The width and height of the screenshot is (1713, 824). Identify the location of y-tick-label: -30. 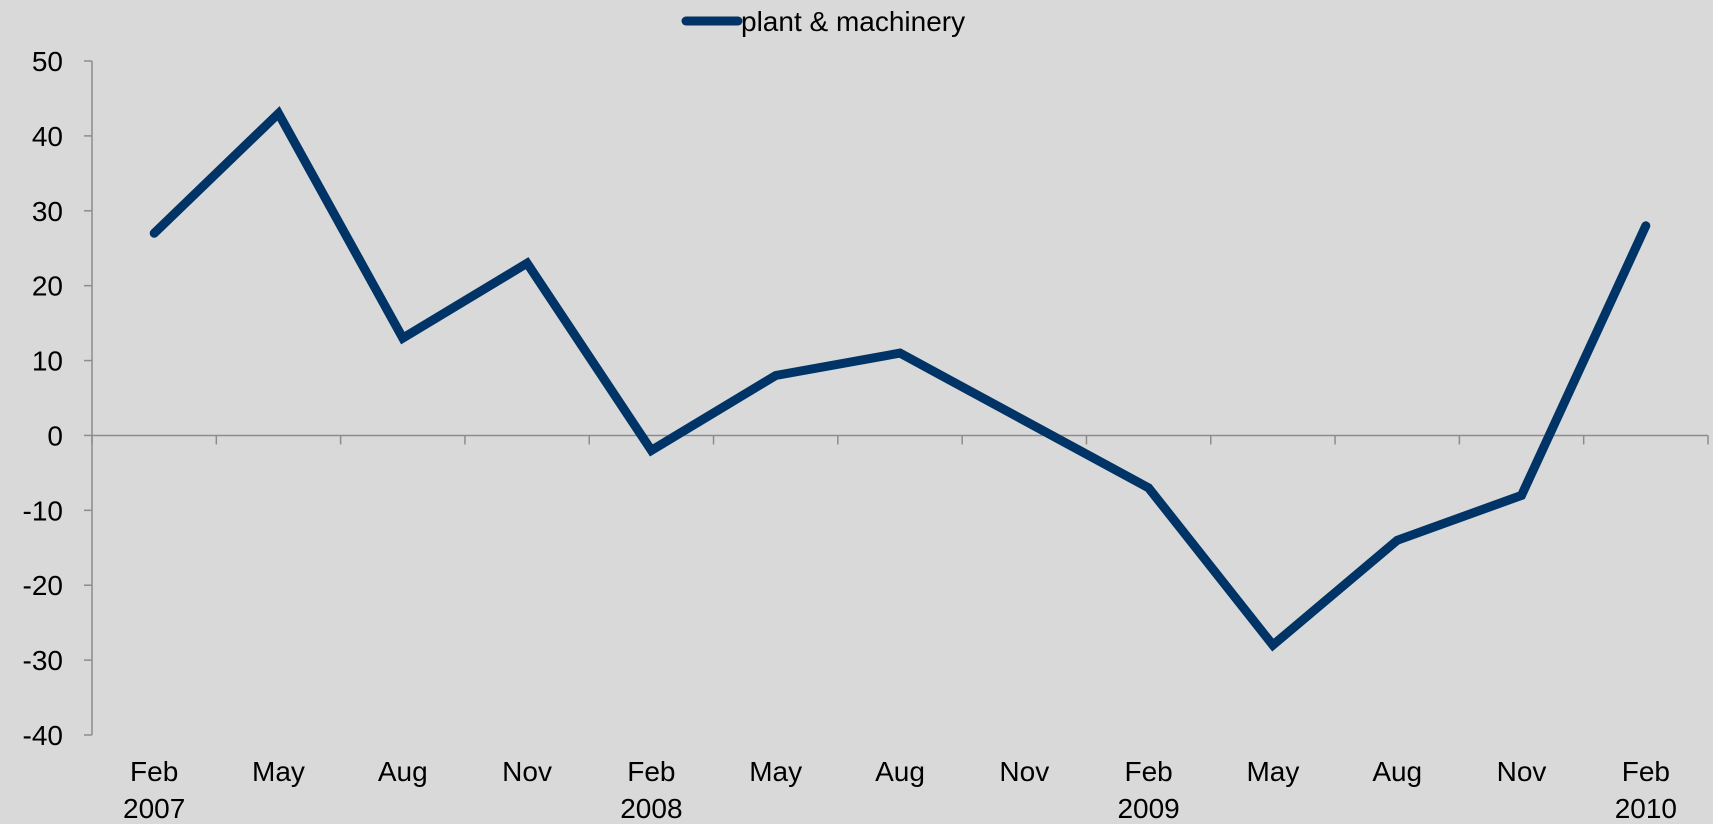
(43, 660).